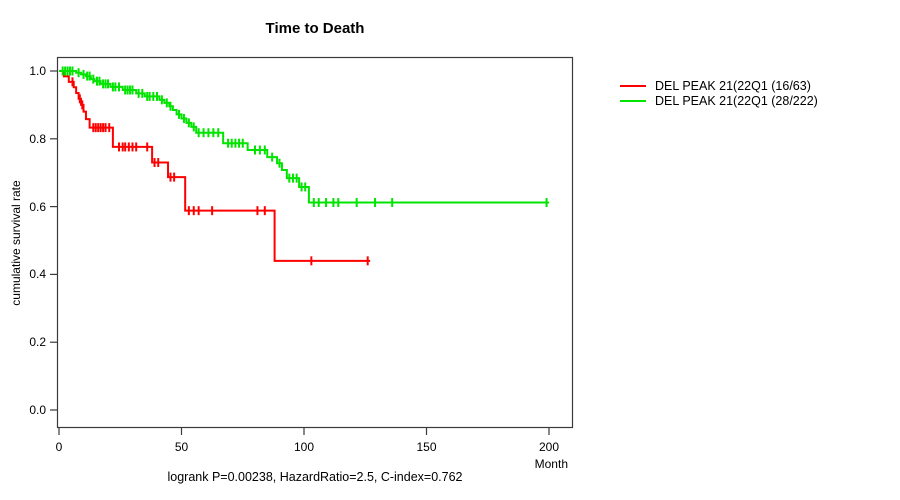 This screenshot has height=500, width=900. What do you see at coordinates (37, 138) in the screenshot?
I see `y-tick-label: 0.8` at bounding box center [37, 138].